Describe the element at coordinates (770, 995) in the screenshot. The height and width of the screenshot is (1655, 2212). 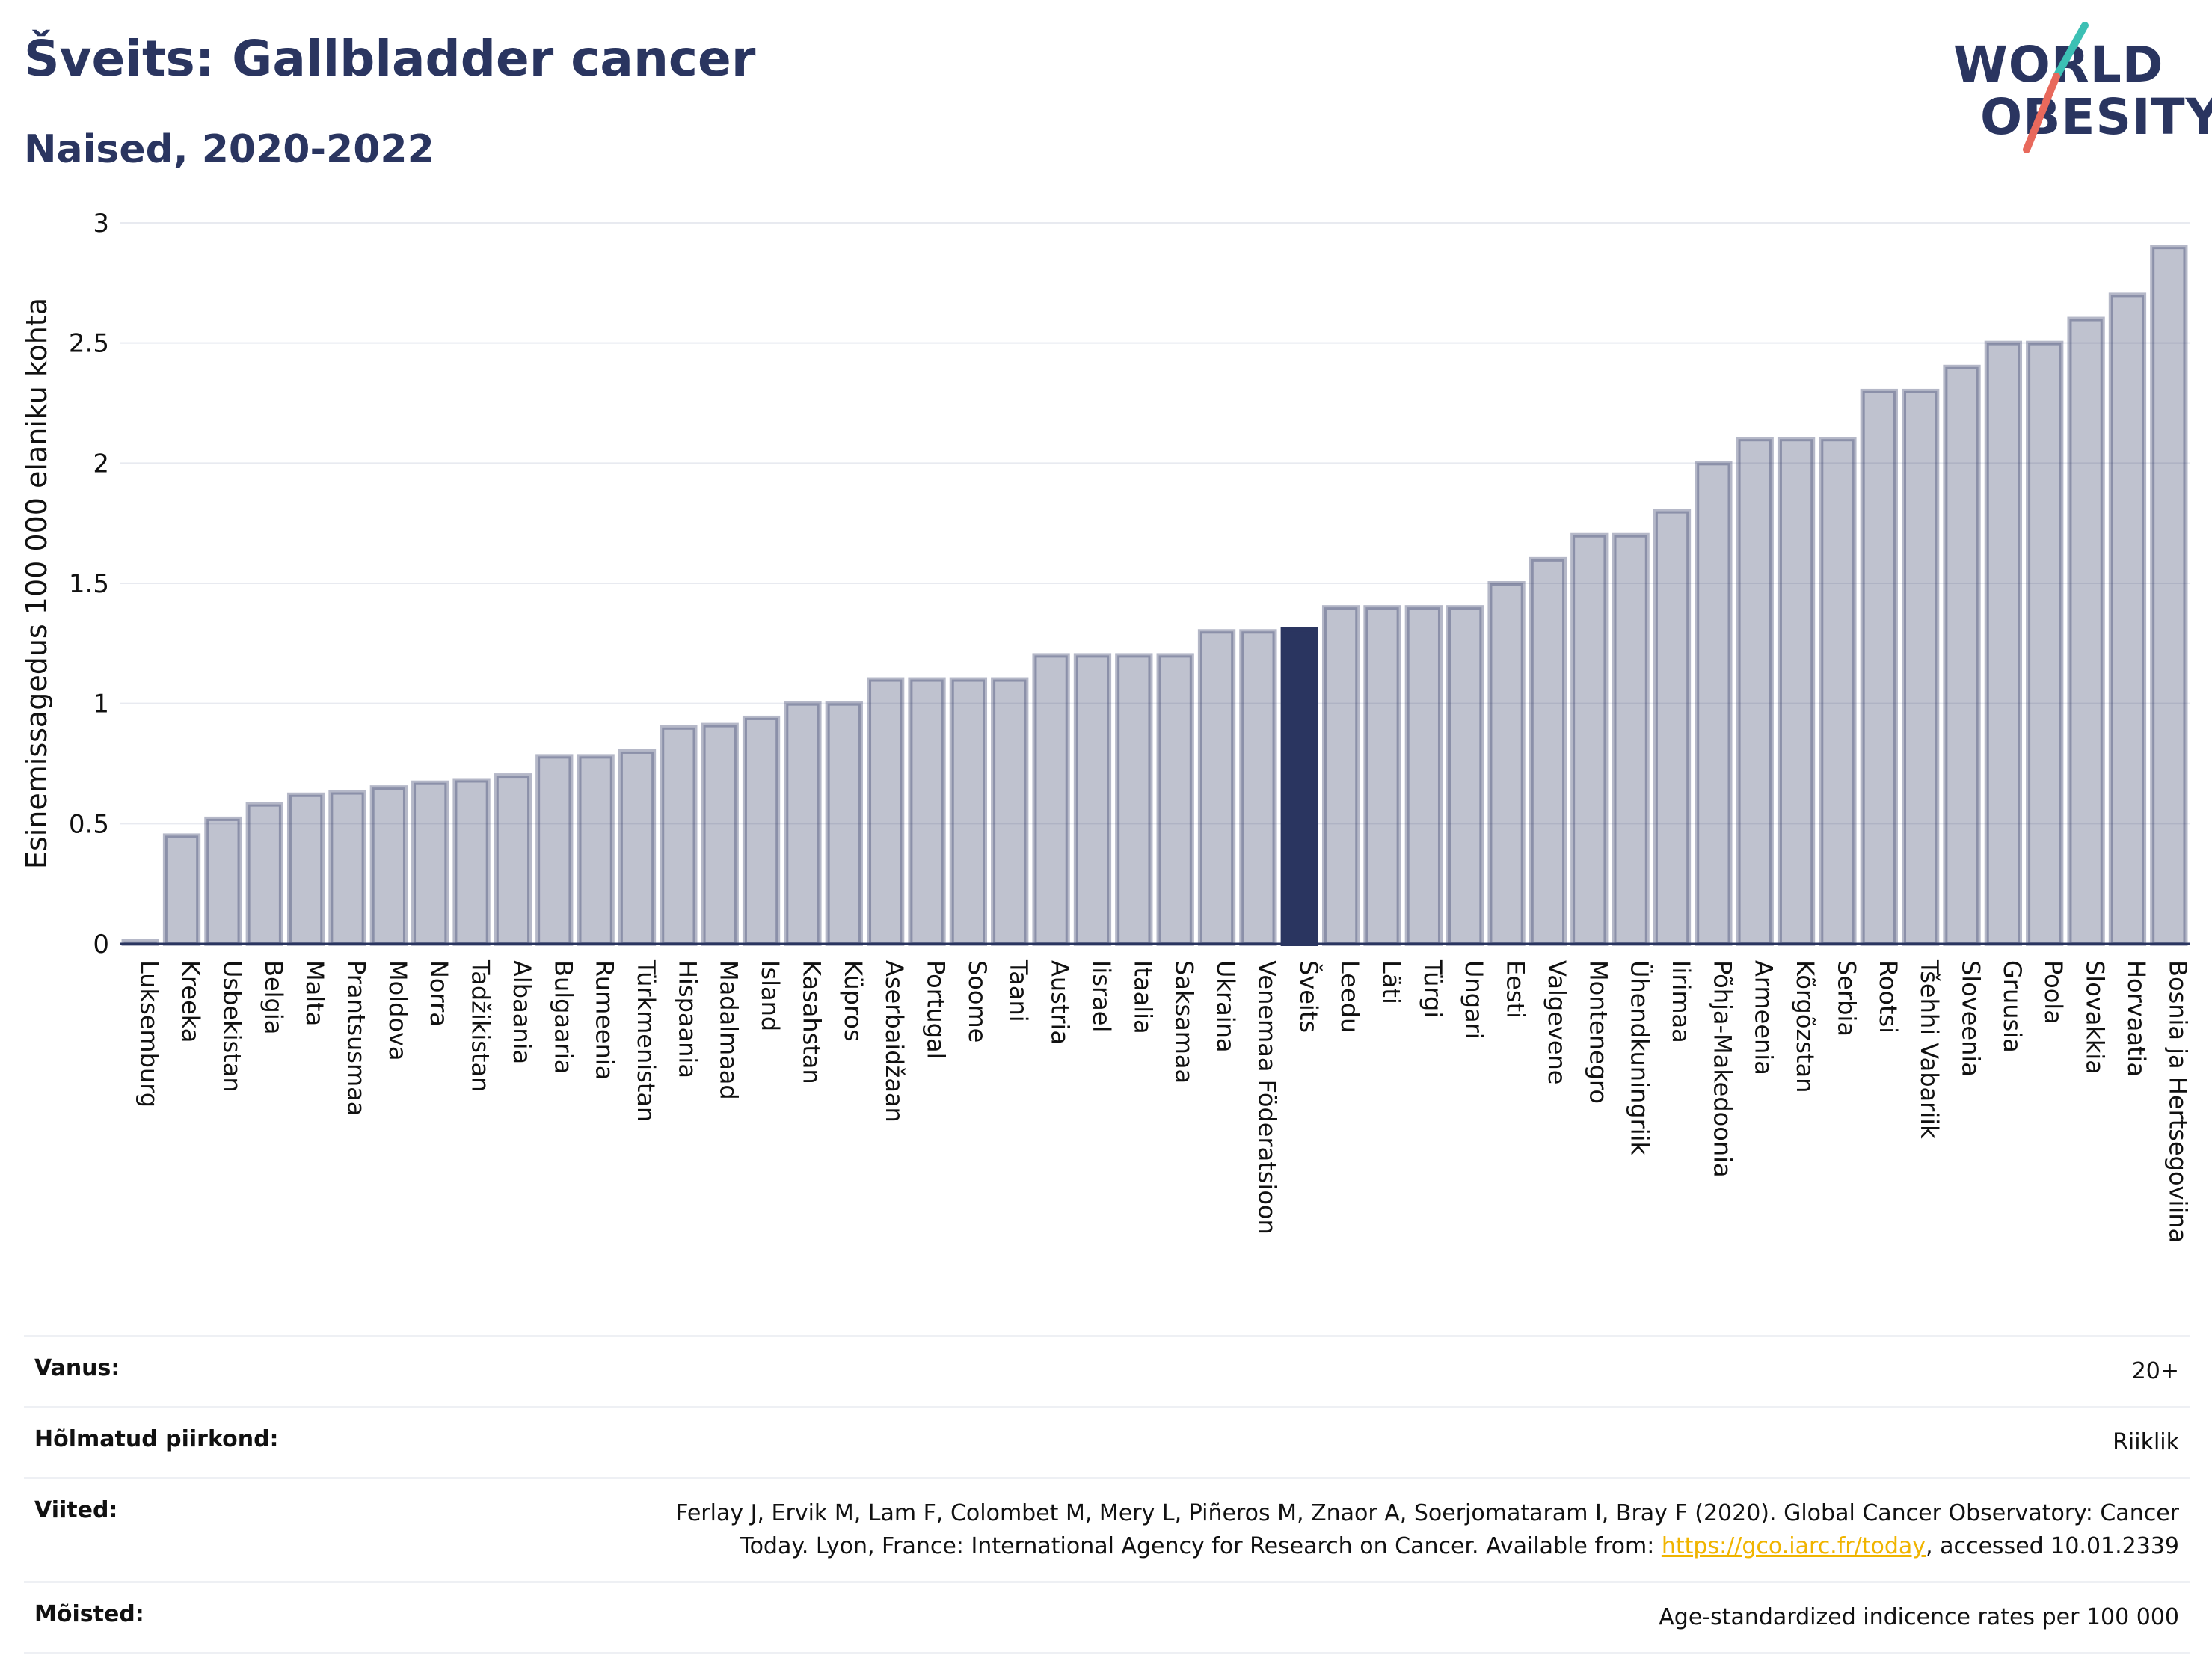
I see `x-category-label: Island` at that location.